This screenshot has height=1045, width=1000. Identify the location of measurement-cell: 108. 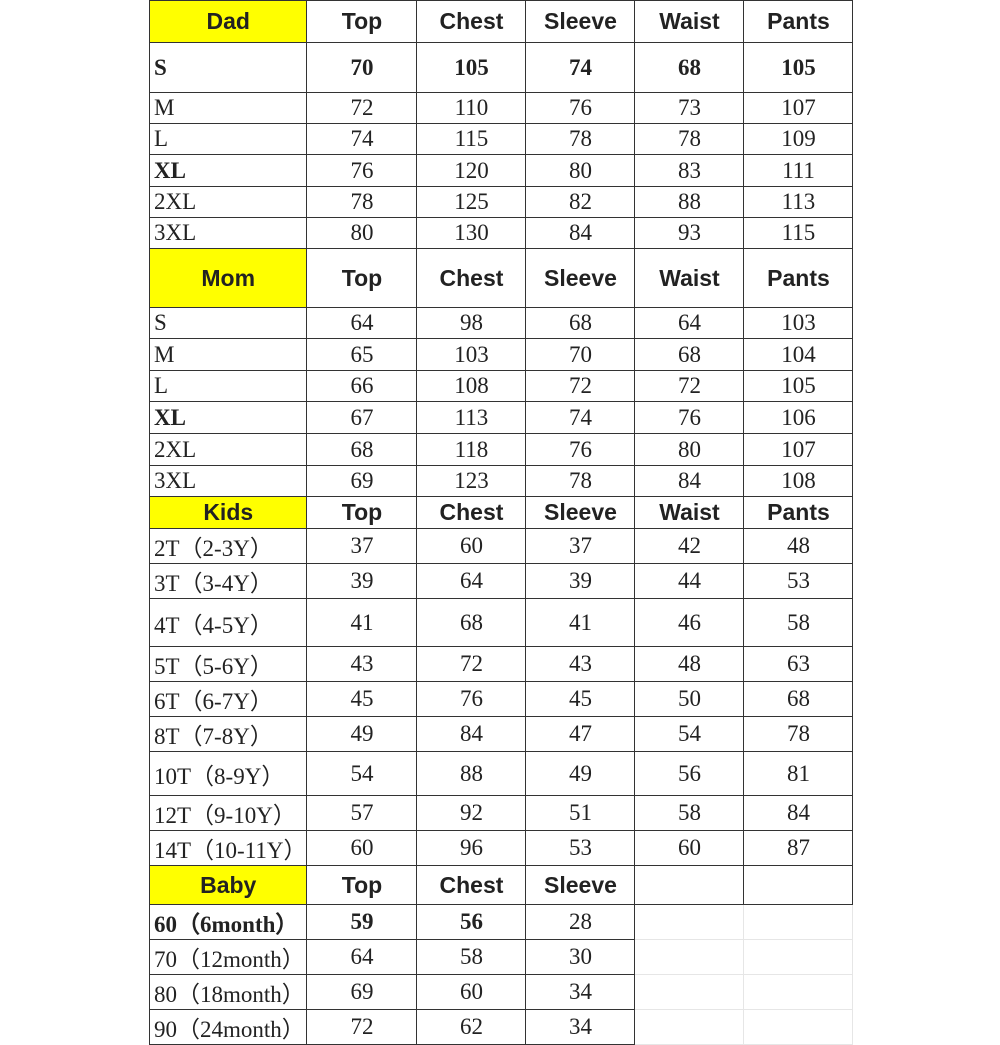
(471, 386).